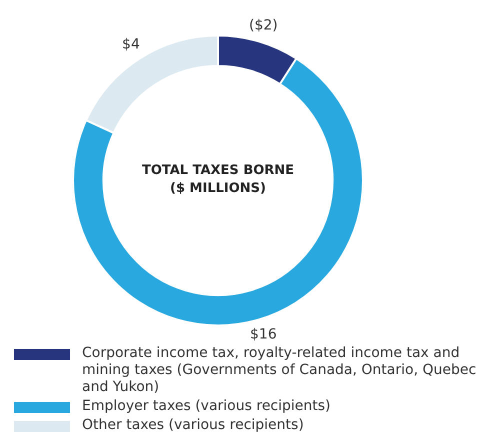 The image size is (497, 438). Describe the element at coordinates (207, 406) in the screenshot. I see `legend-label: Employer taxes (various recipients)` at that location.